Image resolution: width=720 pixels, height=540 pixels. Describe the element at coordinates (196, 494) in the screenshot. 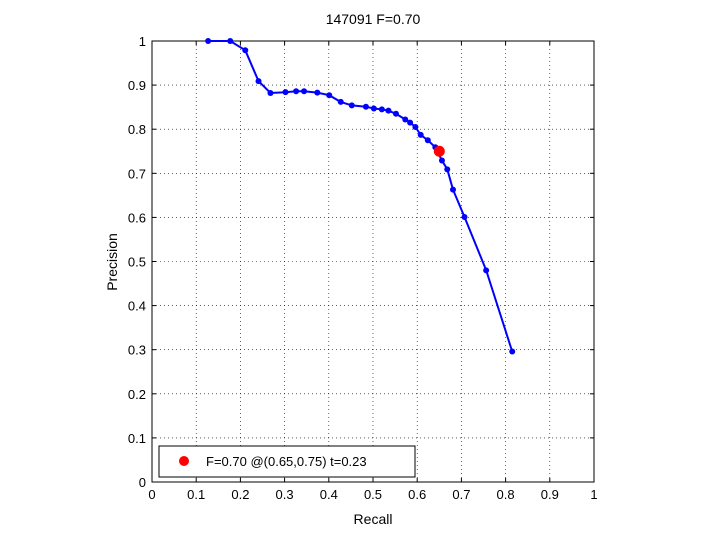

I see `x-tick-label: 0.1` at that location.